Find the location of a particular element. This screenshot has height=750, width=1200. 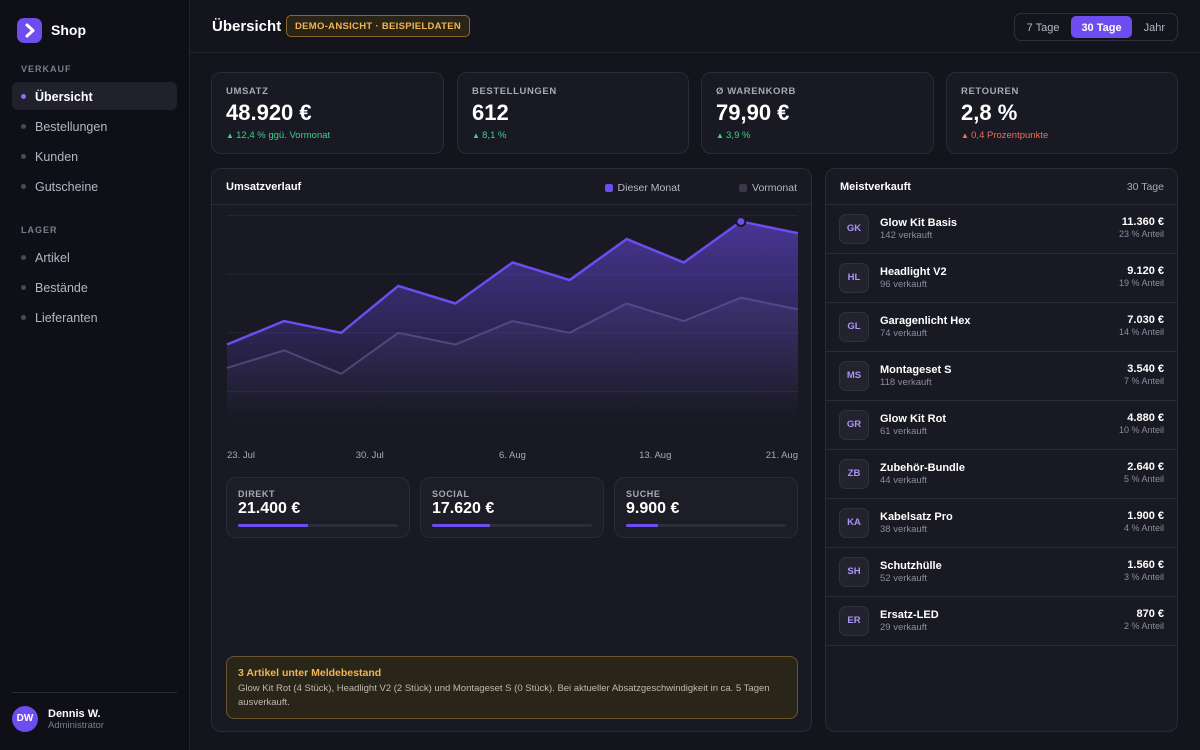

product-revenue: 3.540 € is located at coordinates (1145, 369).